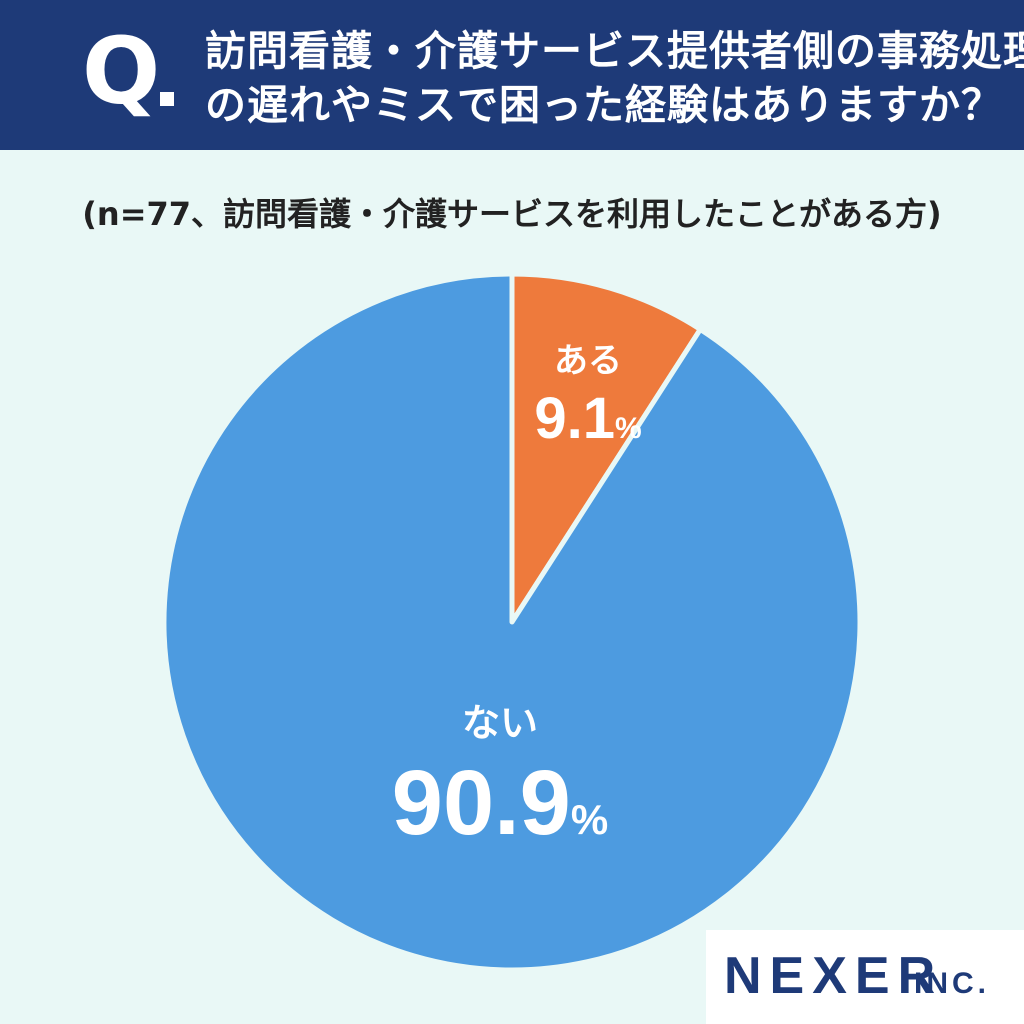  What do you see at coordinates (628, 428) in the screenshot?
I see `slice-value-unit-yes: %` at bounding box center [628, 428].